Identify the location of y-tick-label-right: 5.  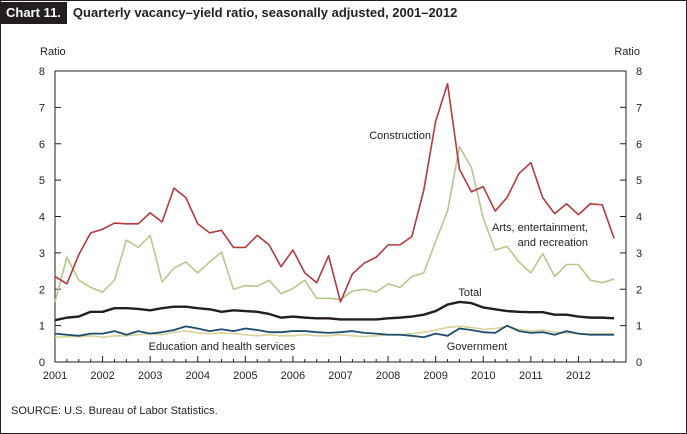
(639, 181).